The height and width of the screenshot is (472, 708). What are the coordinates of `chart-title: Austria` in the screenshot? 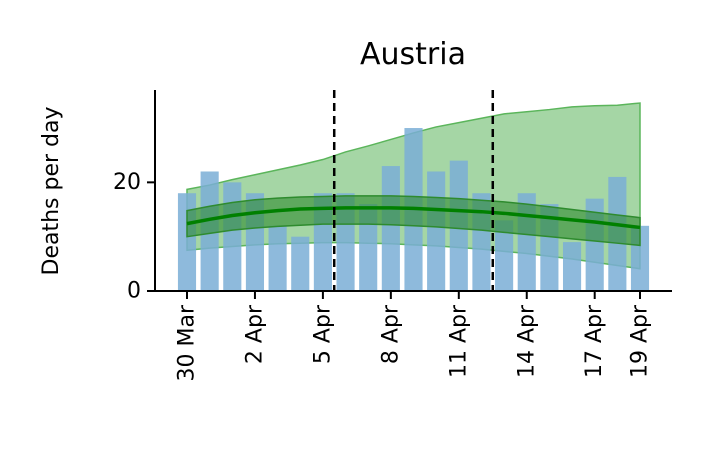 It's located at (413, 54).